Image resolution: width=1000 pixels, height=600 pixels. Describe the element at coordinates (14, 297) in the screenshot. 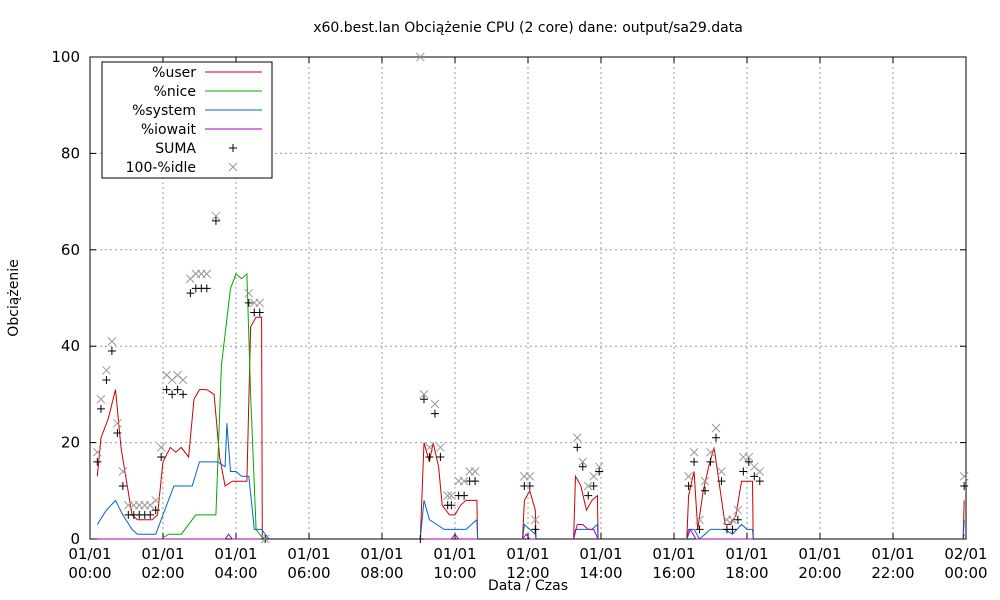

I see `y-axis-label: Obciążenie` at that location.